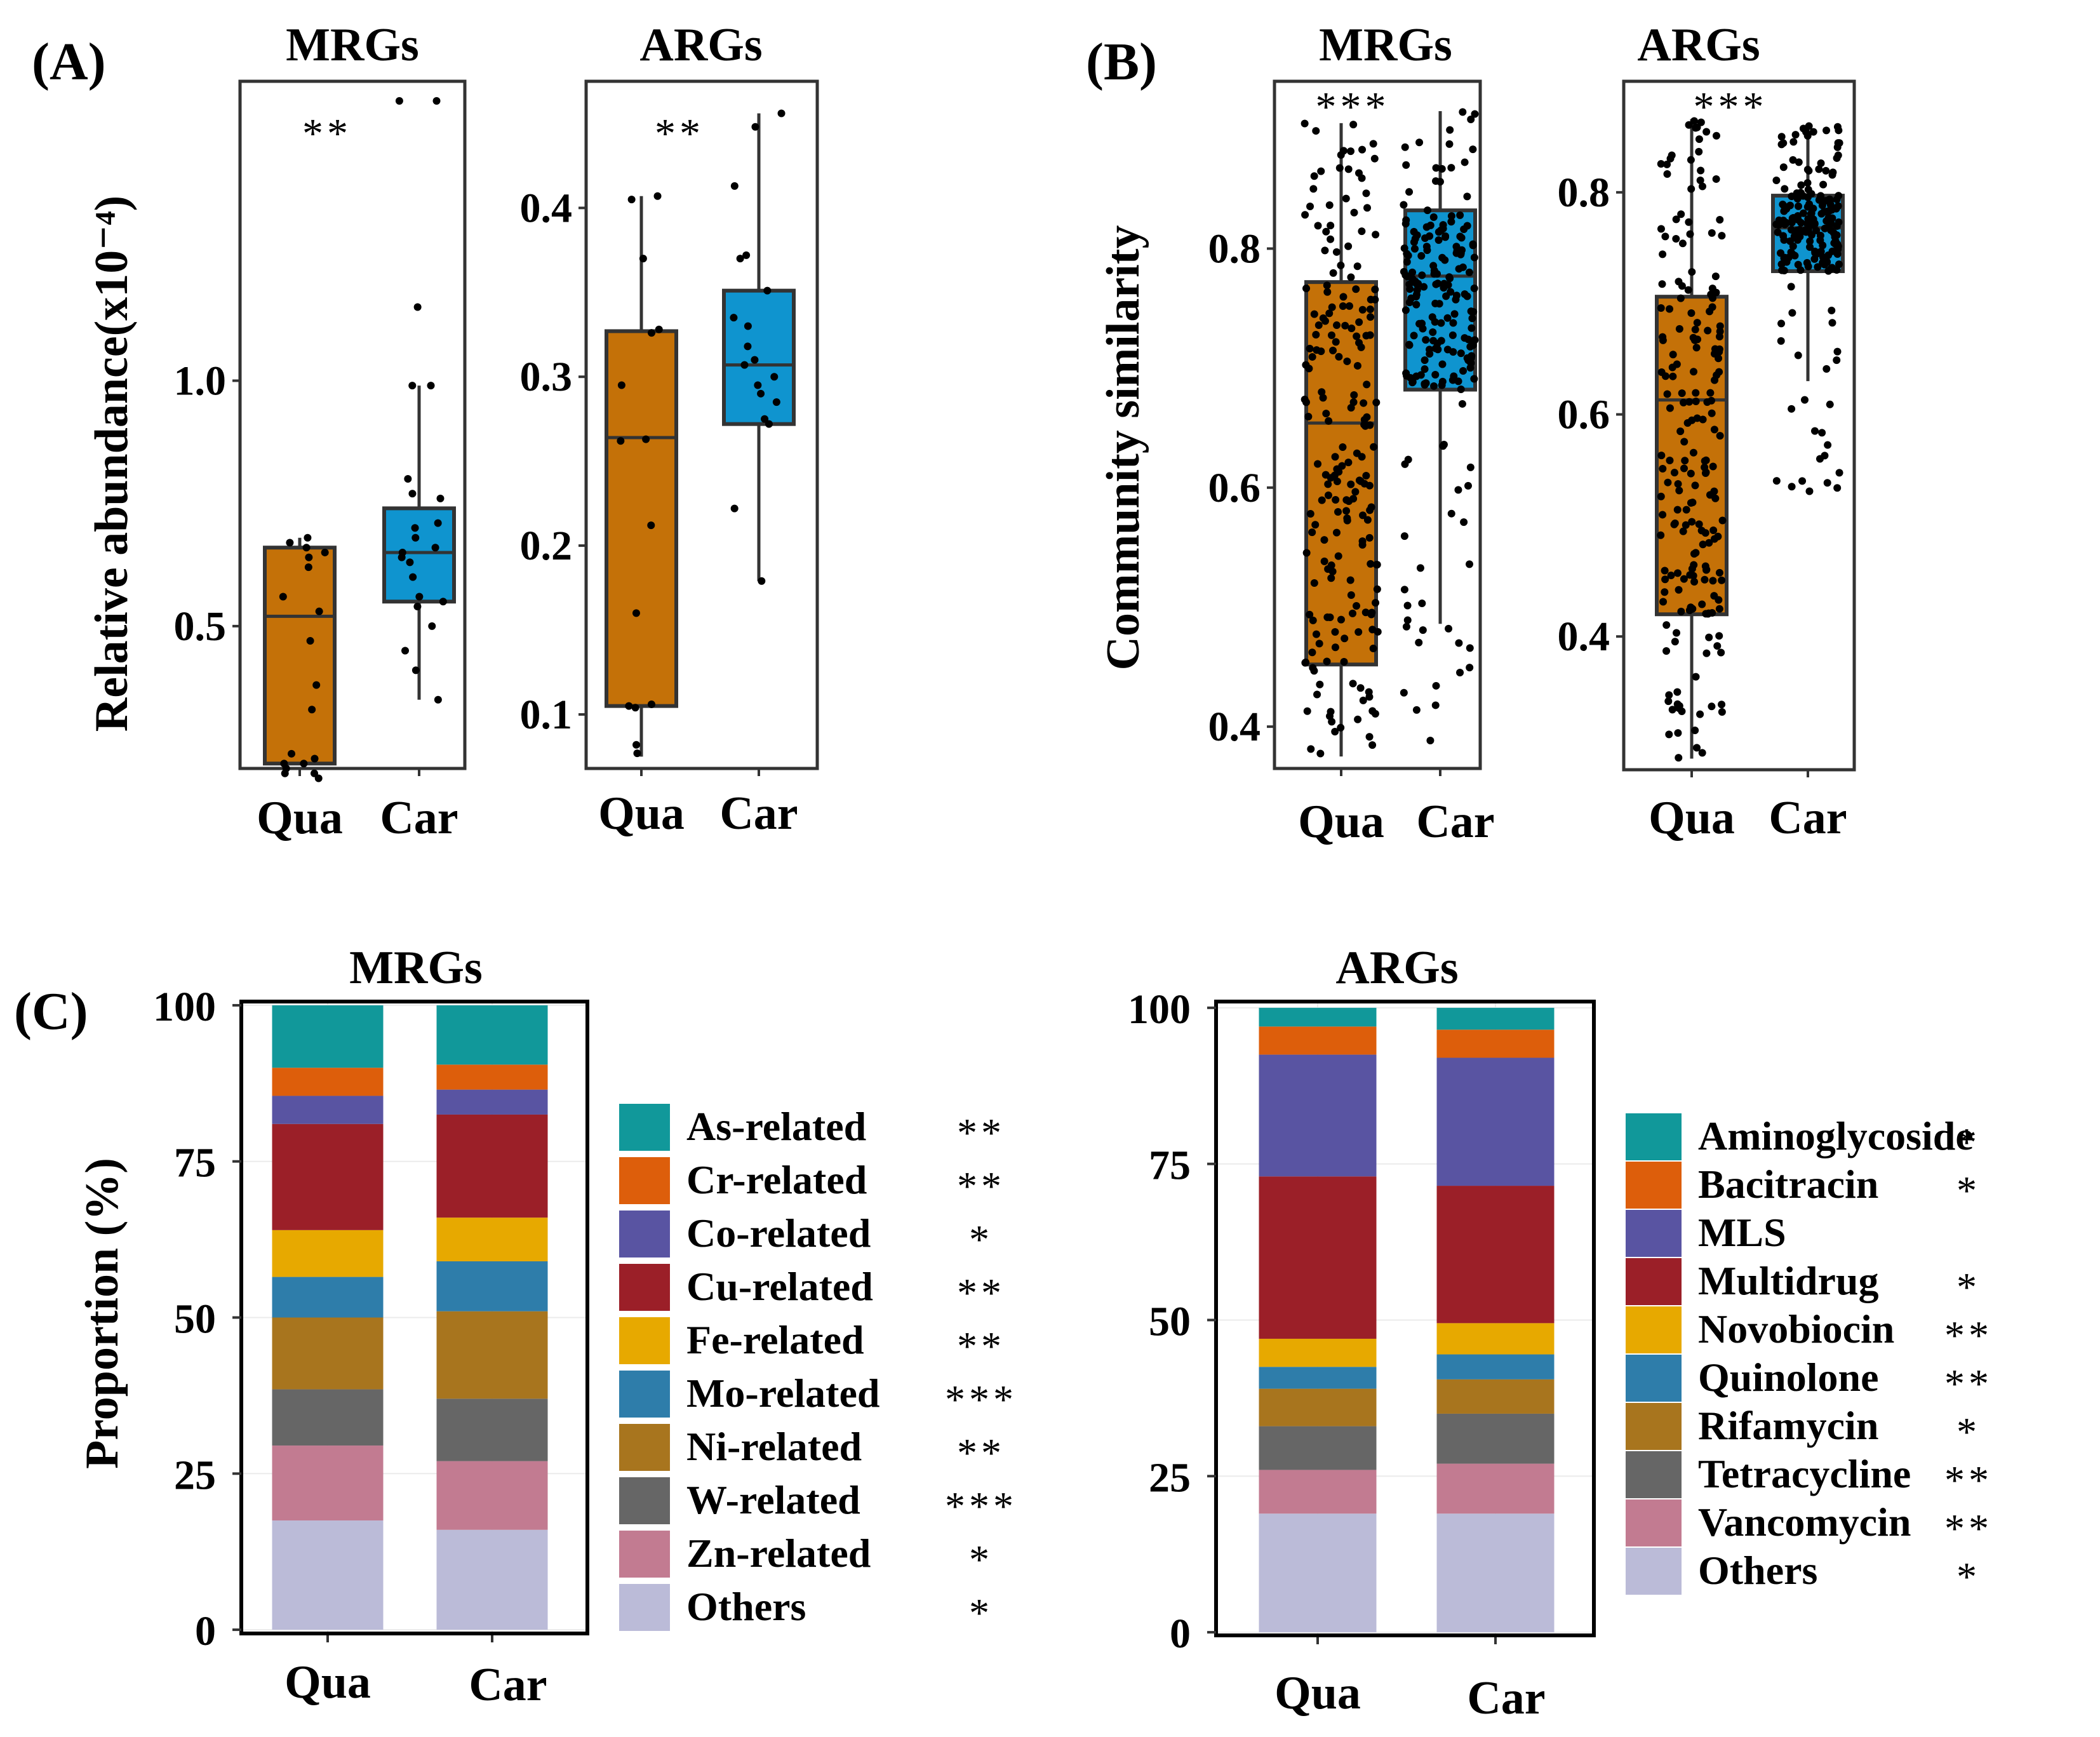 The image size is (2100, 1737). What do you see at coordinates (492, 1239) in the screenshot?
I see `bar-segment-fe-related` at bounding box center [492, 1239].